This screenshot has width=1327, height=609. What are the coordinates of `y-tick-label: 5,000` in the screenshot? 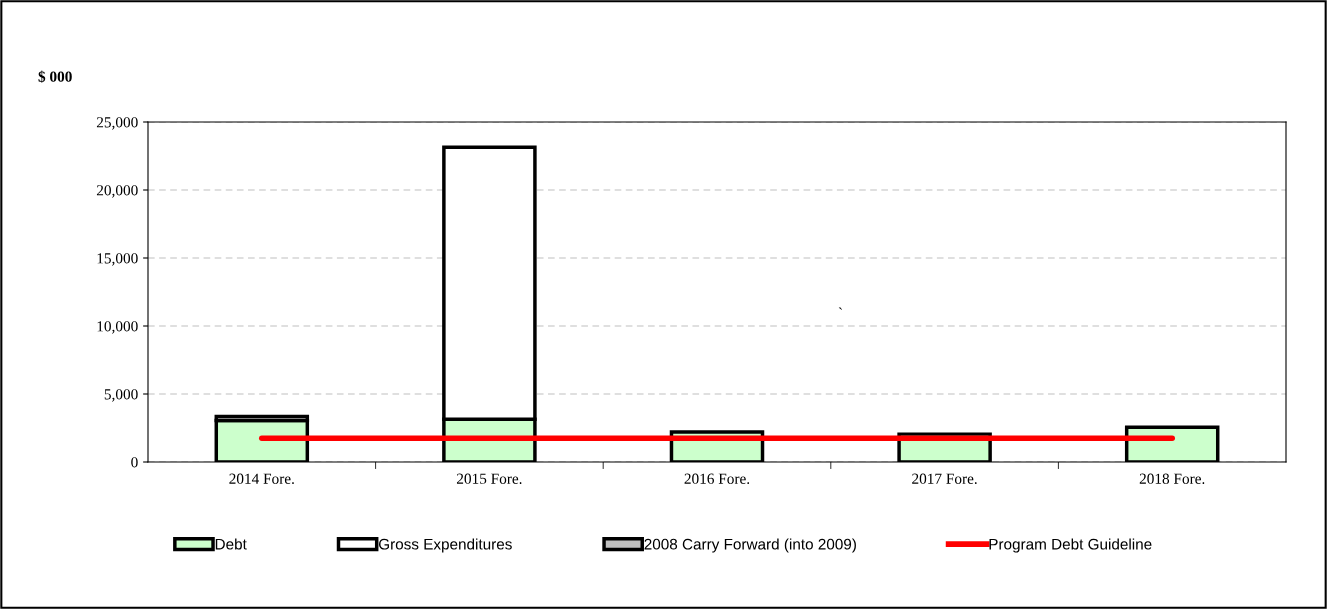 It's located at (121, 395).